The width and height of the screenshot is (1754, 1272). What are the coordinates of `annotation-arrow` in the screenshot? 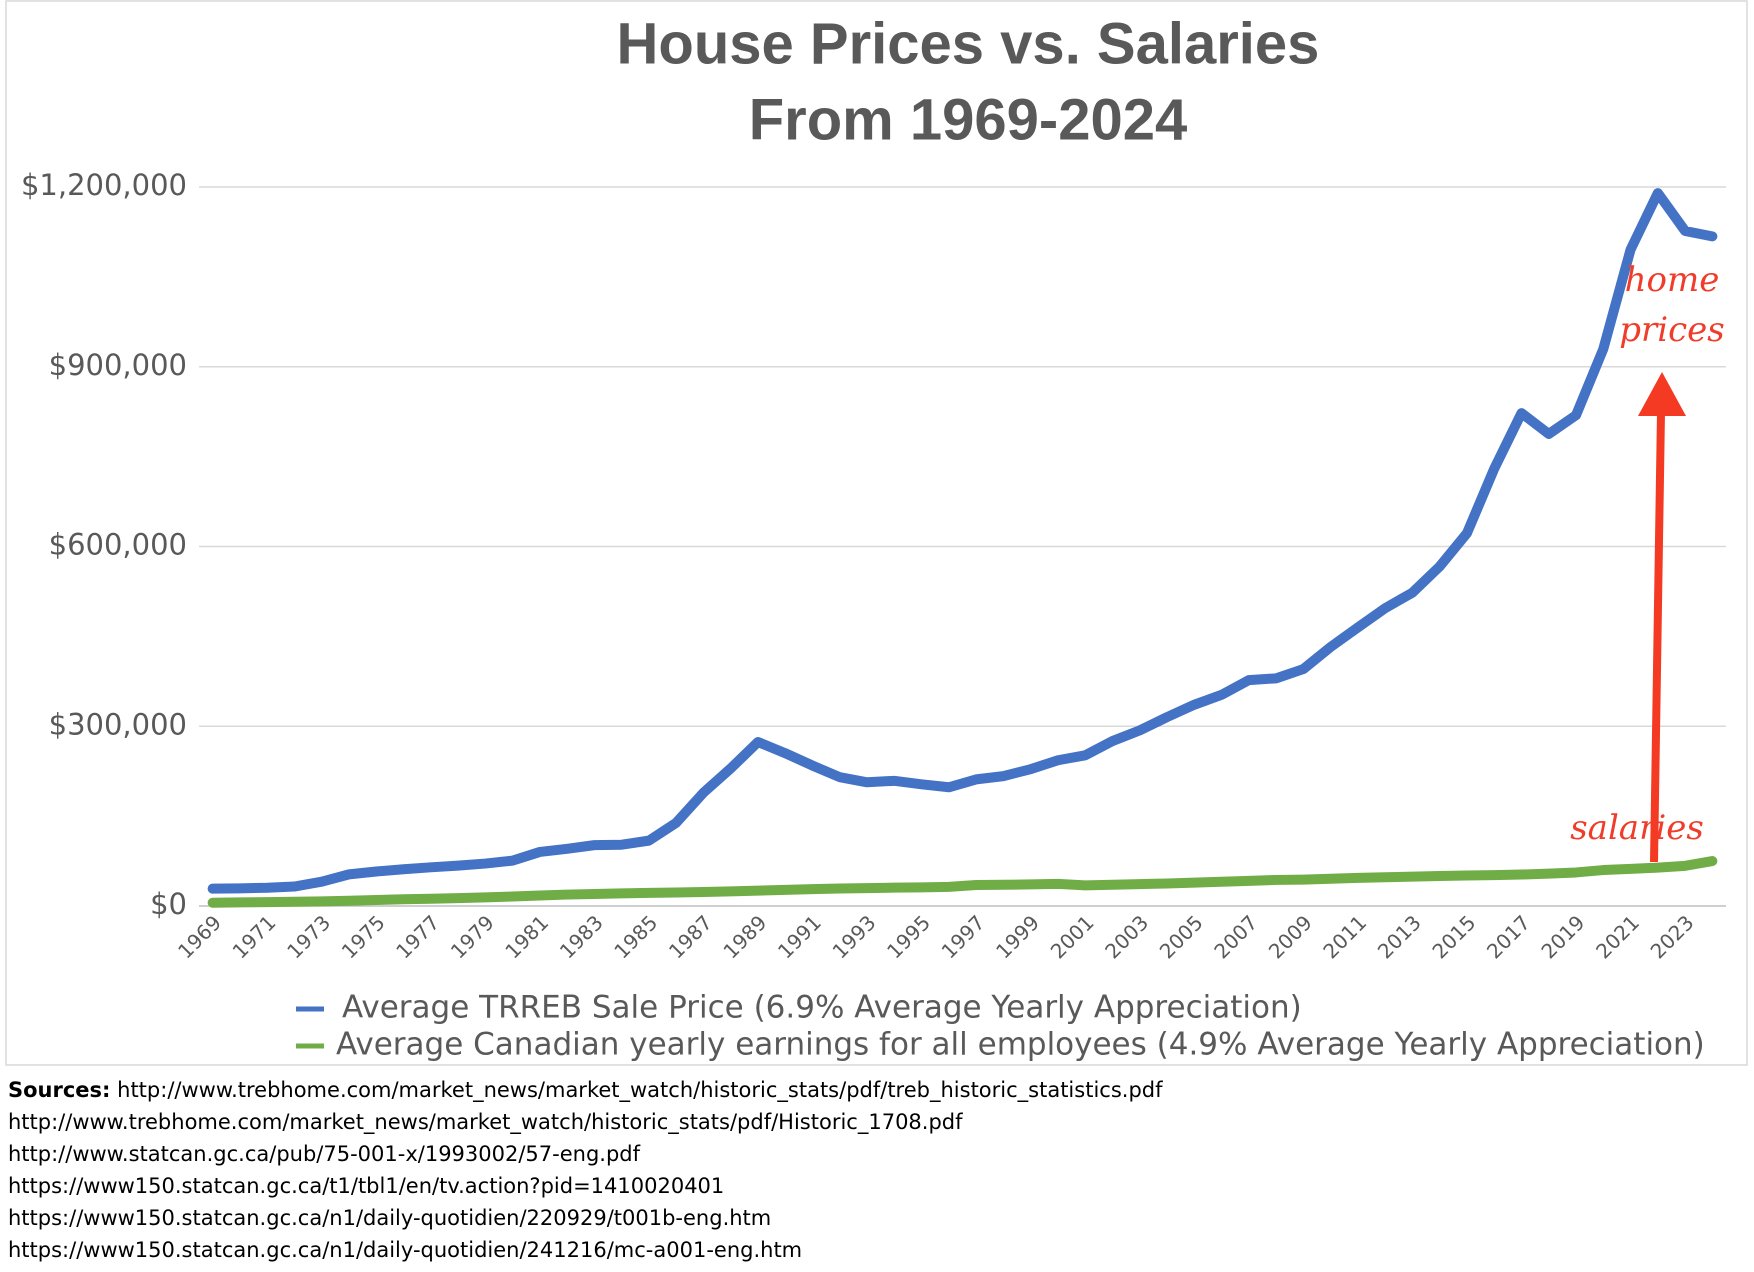 It's located at (1662, 617).